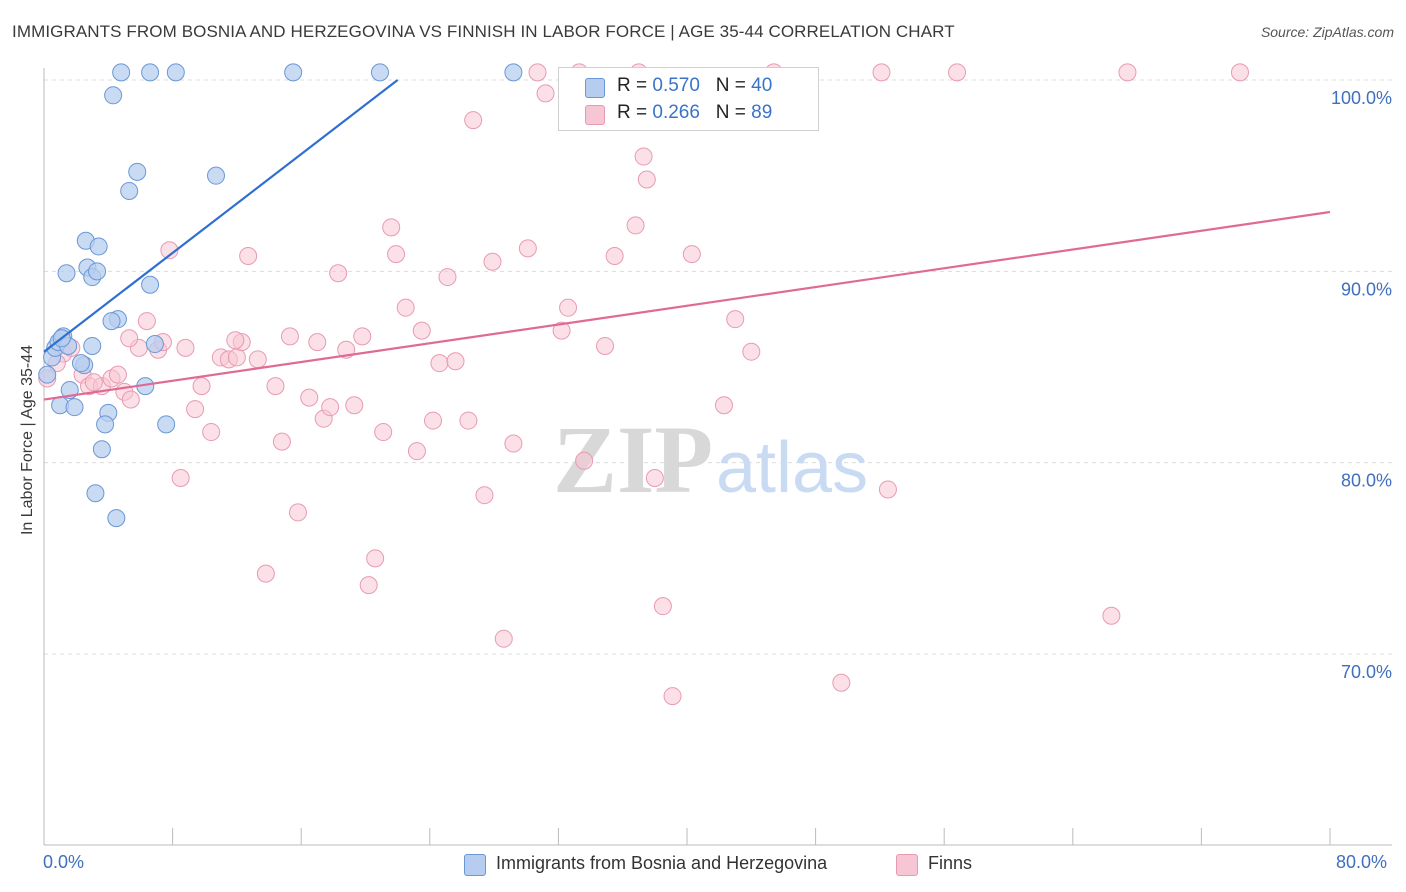  What do you see at coordinates (1361, 98) in the screenshot?
I see `y-tick-label: 100.0%` at bounding box center [1361, 98].